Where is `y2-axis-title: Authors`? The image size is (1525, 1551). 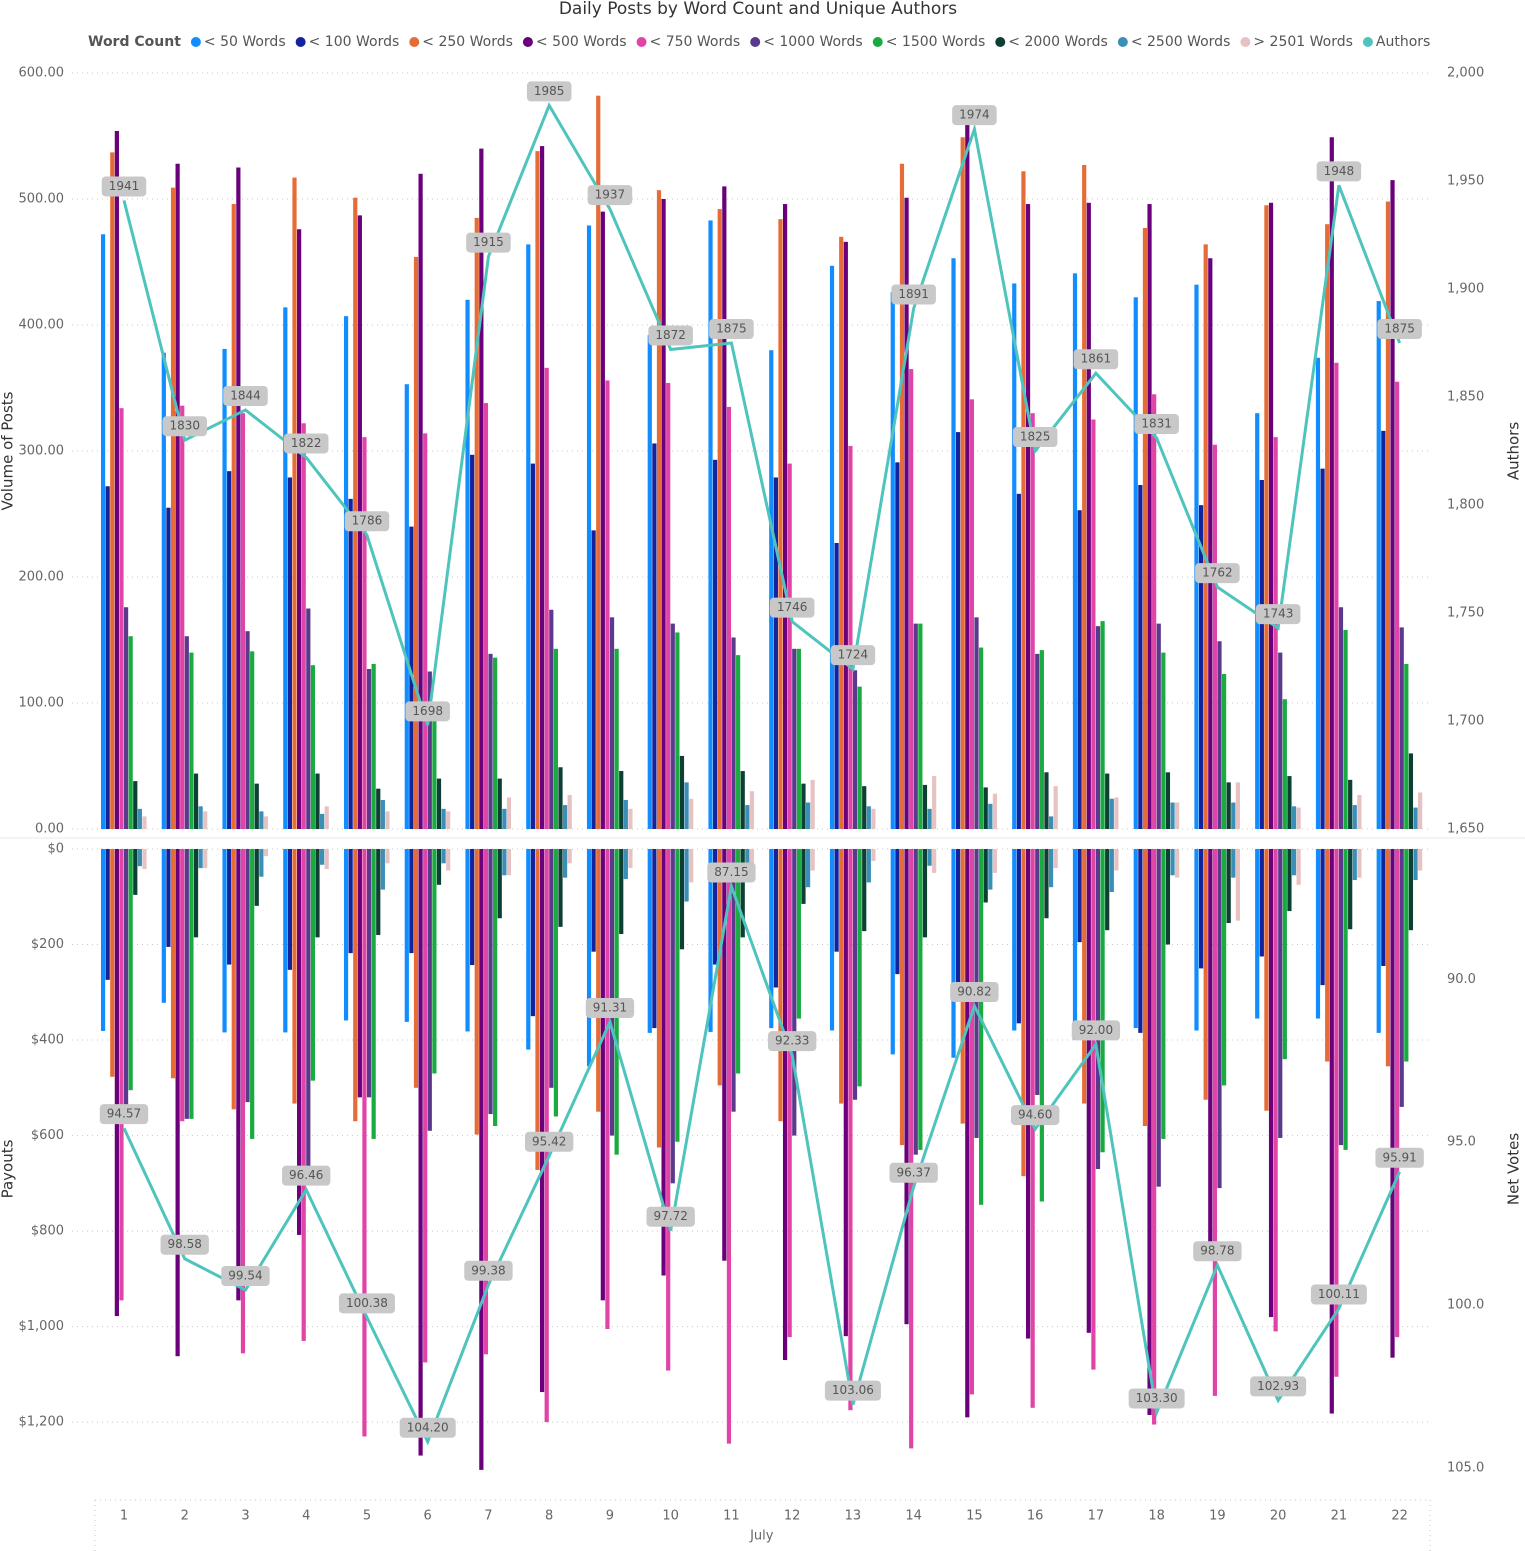 y2-axis-title: Authors is located at coordinates (1514, 451).